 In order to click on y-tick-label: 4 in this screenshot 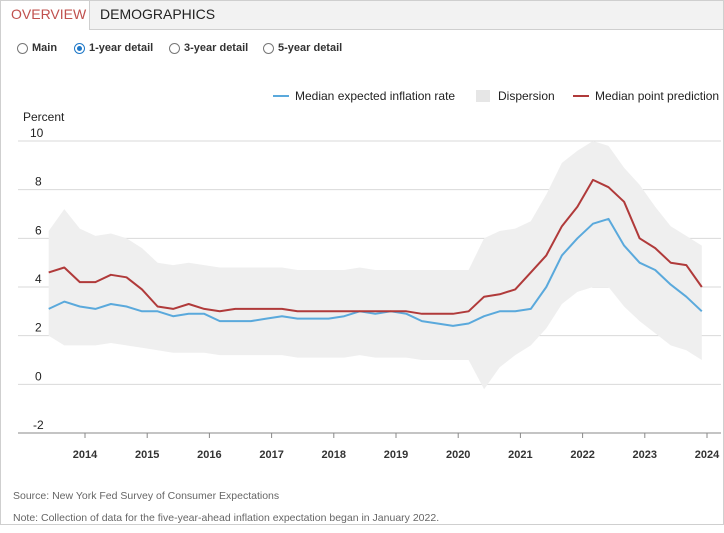, I will do `click(38, 279)`.